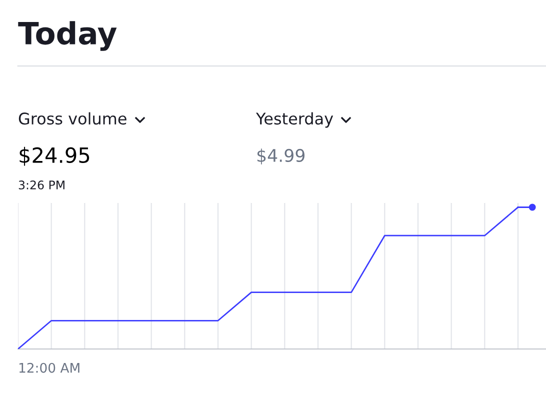 The width and height of the screenshot is (546, 405). Describe the element at coordinates (41, 185) in the screenshot. I see `text: 3:26 PM` at that location.